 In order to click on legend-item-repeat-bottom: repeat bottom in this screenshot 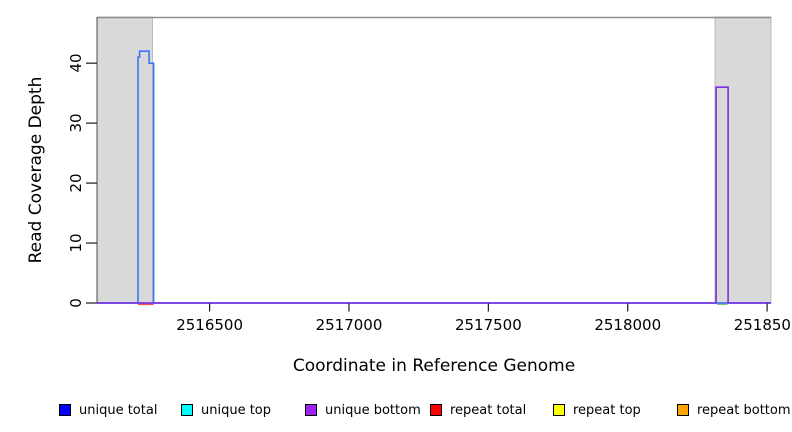, I will do `click(734, 410)`.